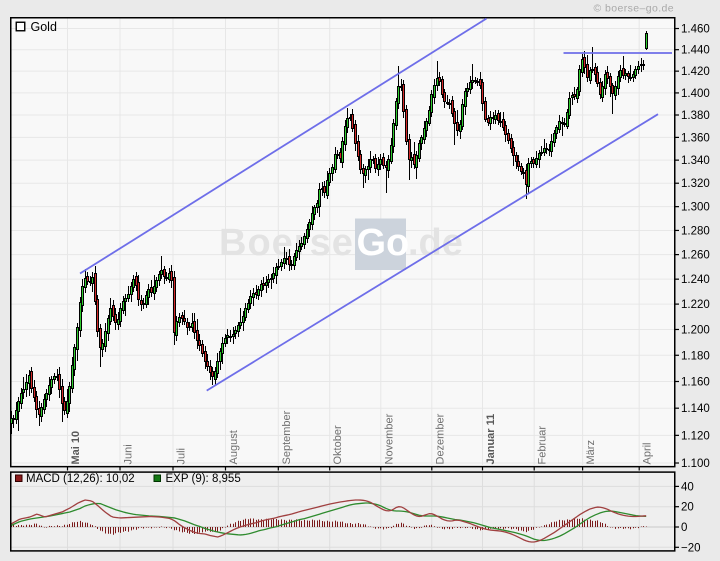 The image size is (720, 561). I want to click on svg-text: Juni, so click(129, 454).